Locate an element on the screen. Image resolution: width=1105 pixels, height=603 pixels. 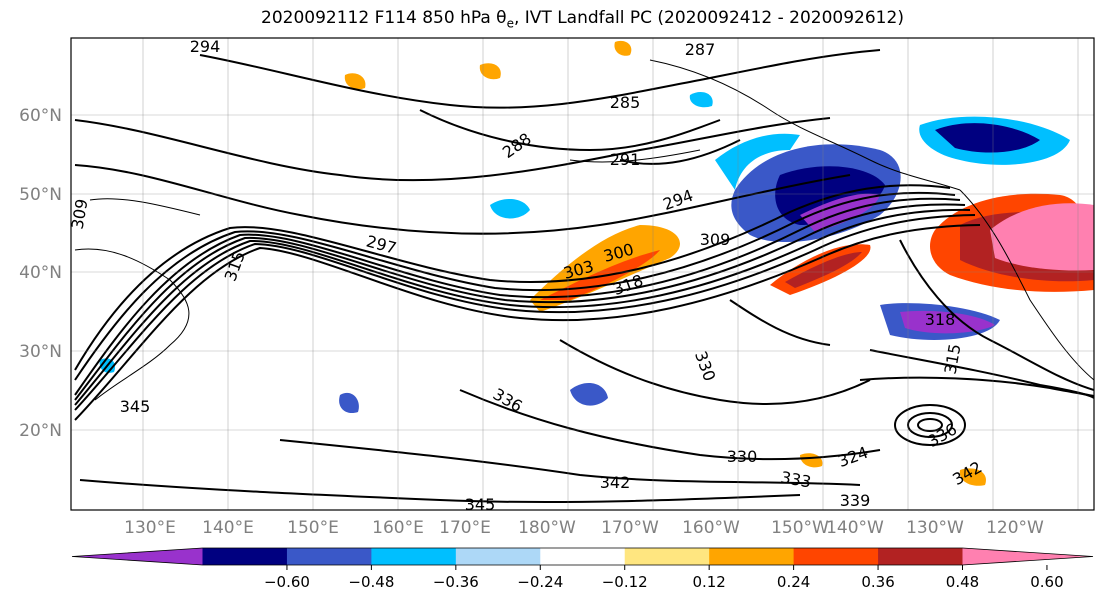
lon-label: 160°W is located at coordinates (711, 528).